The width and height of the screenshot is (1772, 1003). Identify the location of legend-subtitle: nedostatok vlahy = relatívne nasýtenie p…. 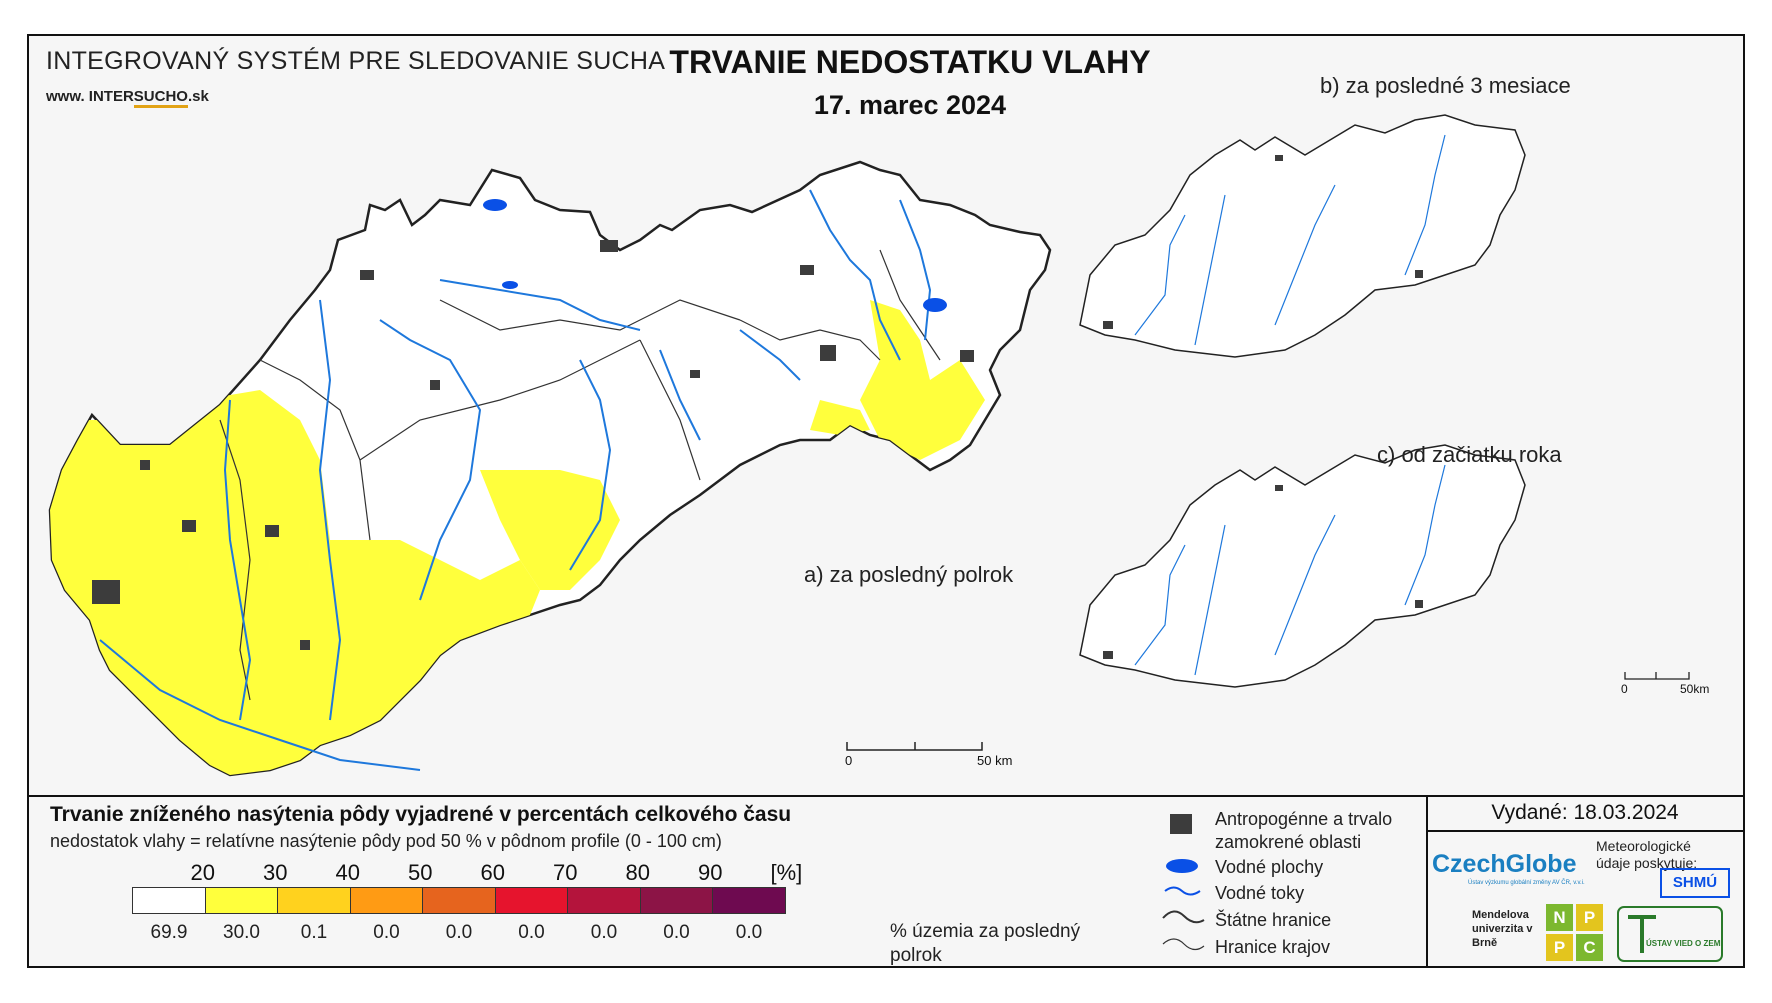
(386, 841).